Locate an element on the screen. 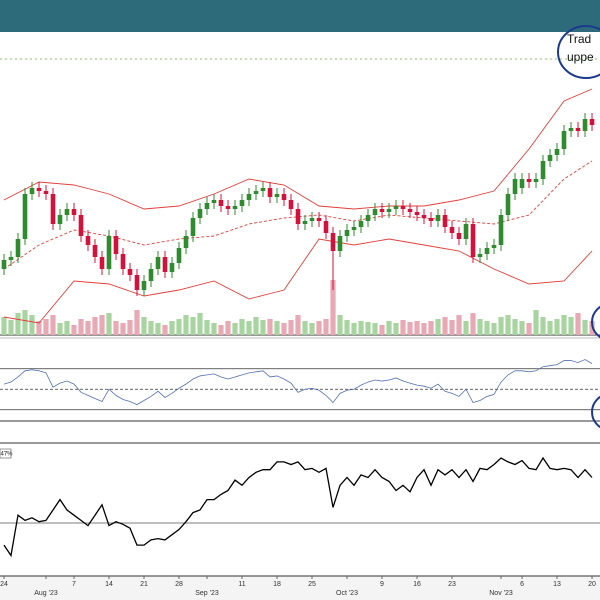  x-tick-label: 16 is located at coordinates (417, 584).